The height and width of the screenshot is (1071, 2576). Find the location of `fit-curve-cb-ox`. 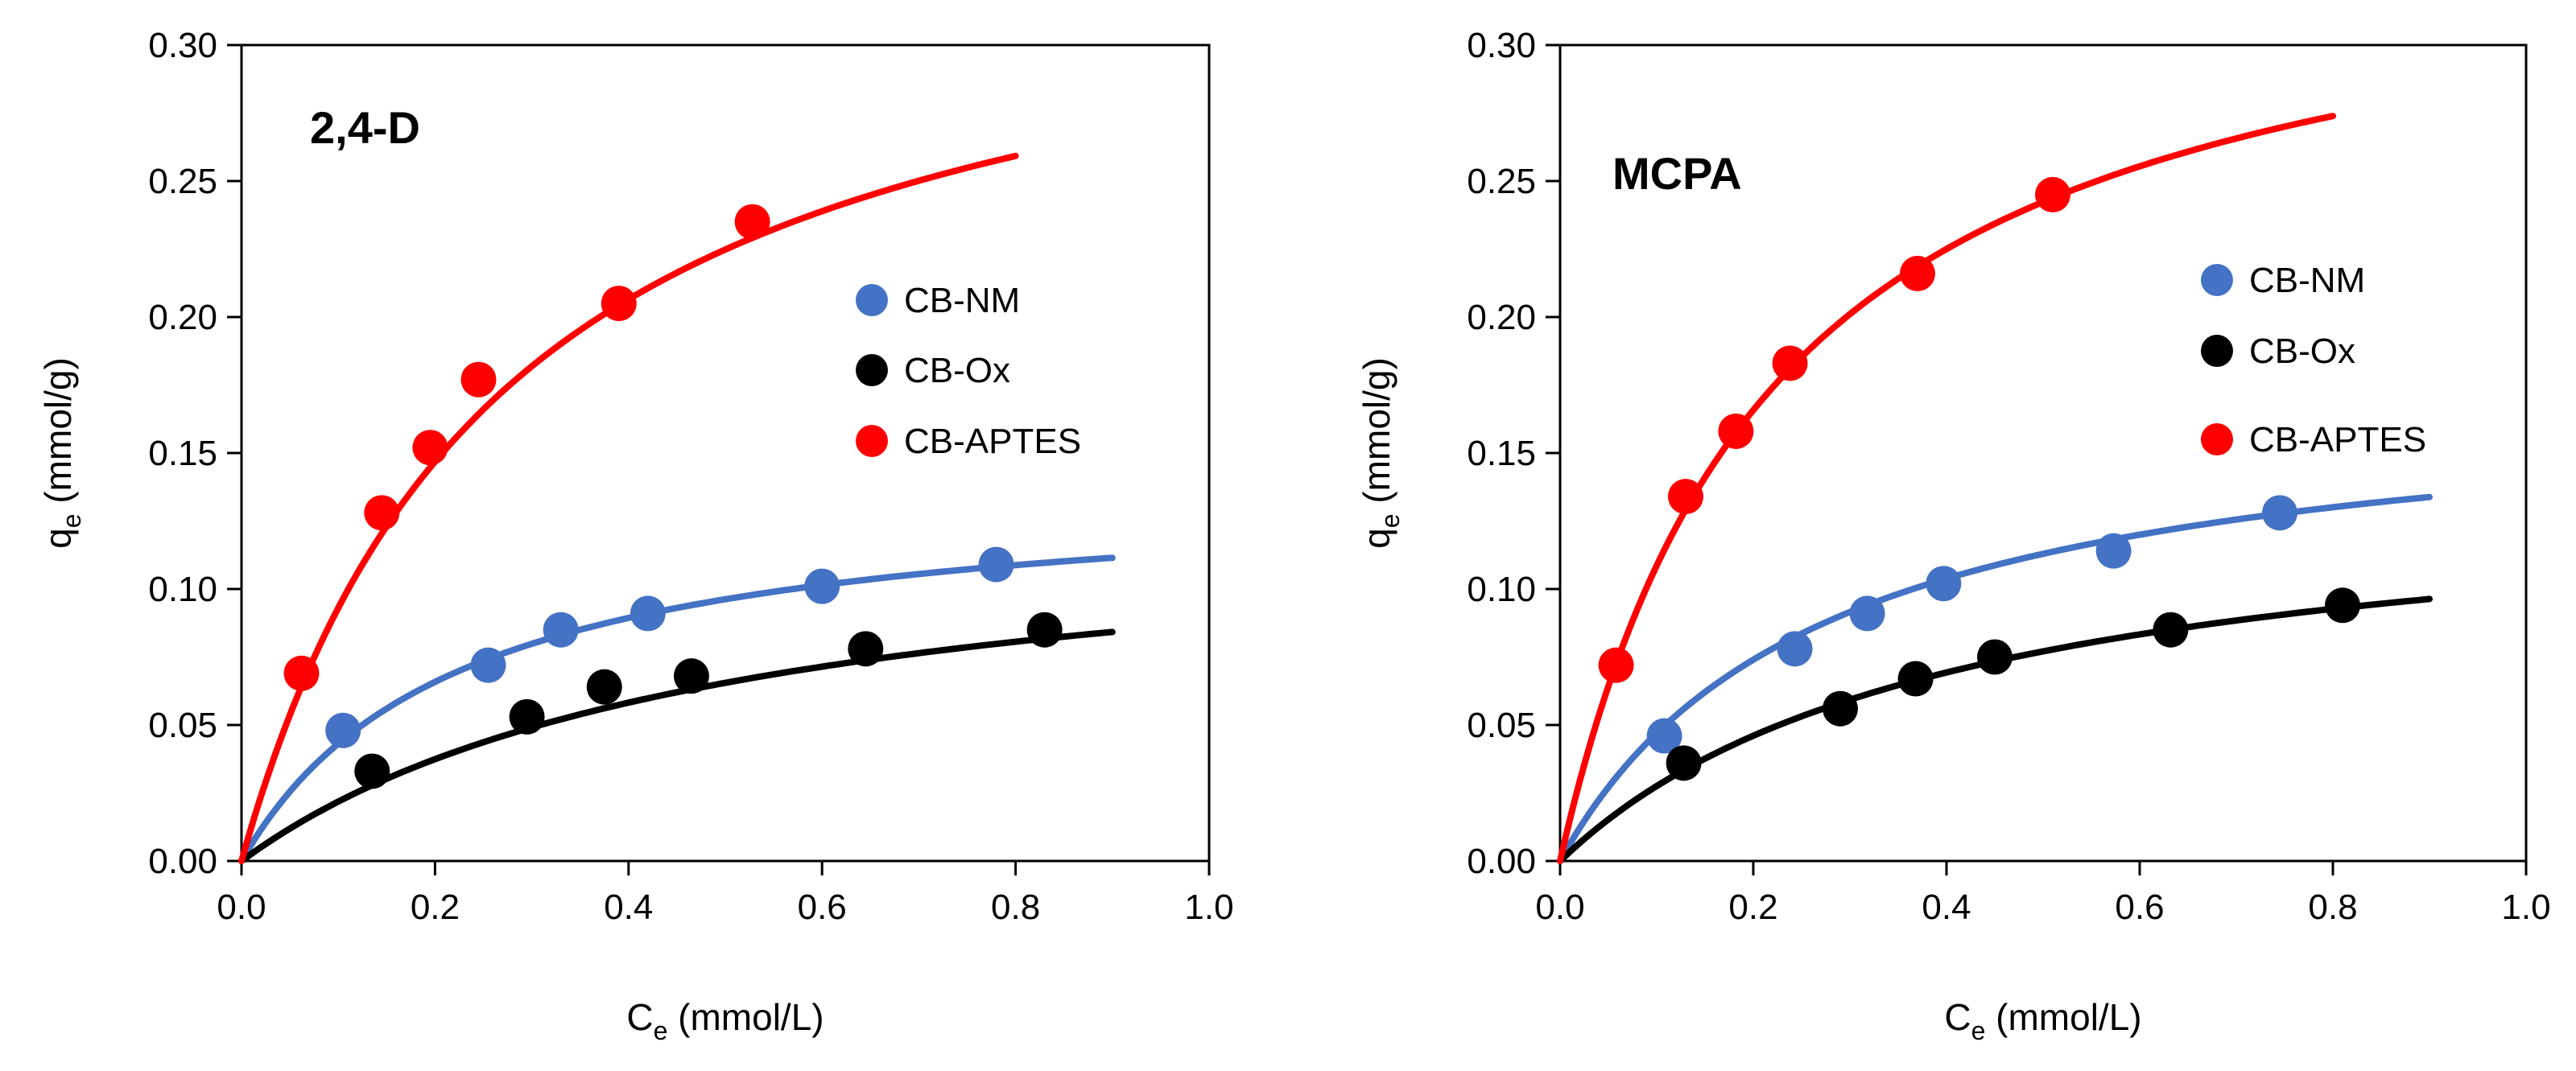

fit-curve-cb-ox is located at coordinates (1995, 729).